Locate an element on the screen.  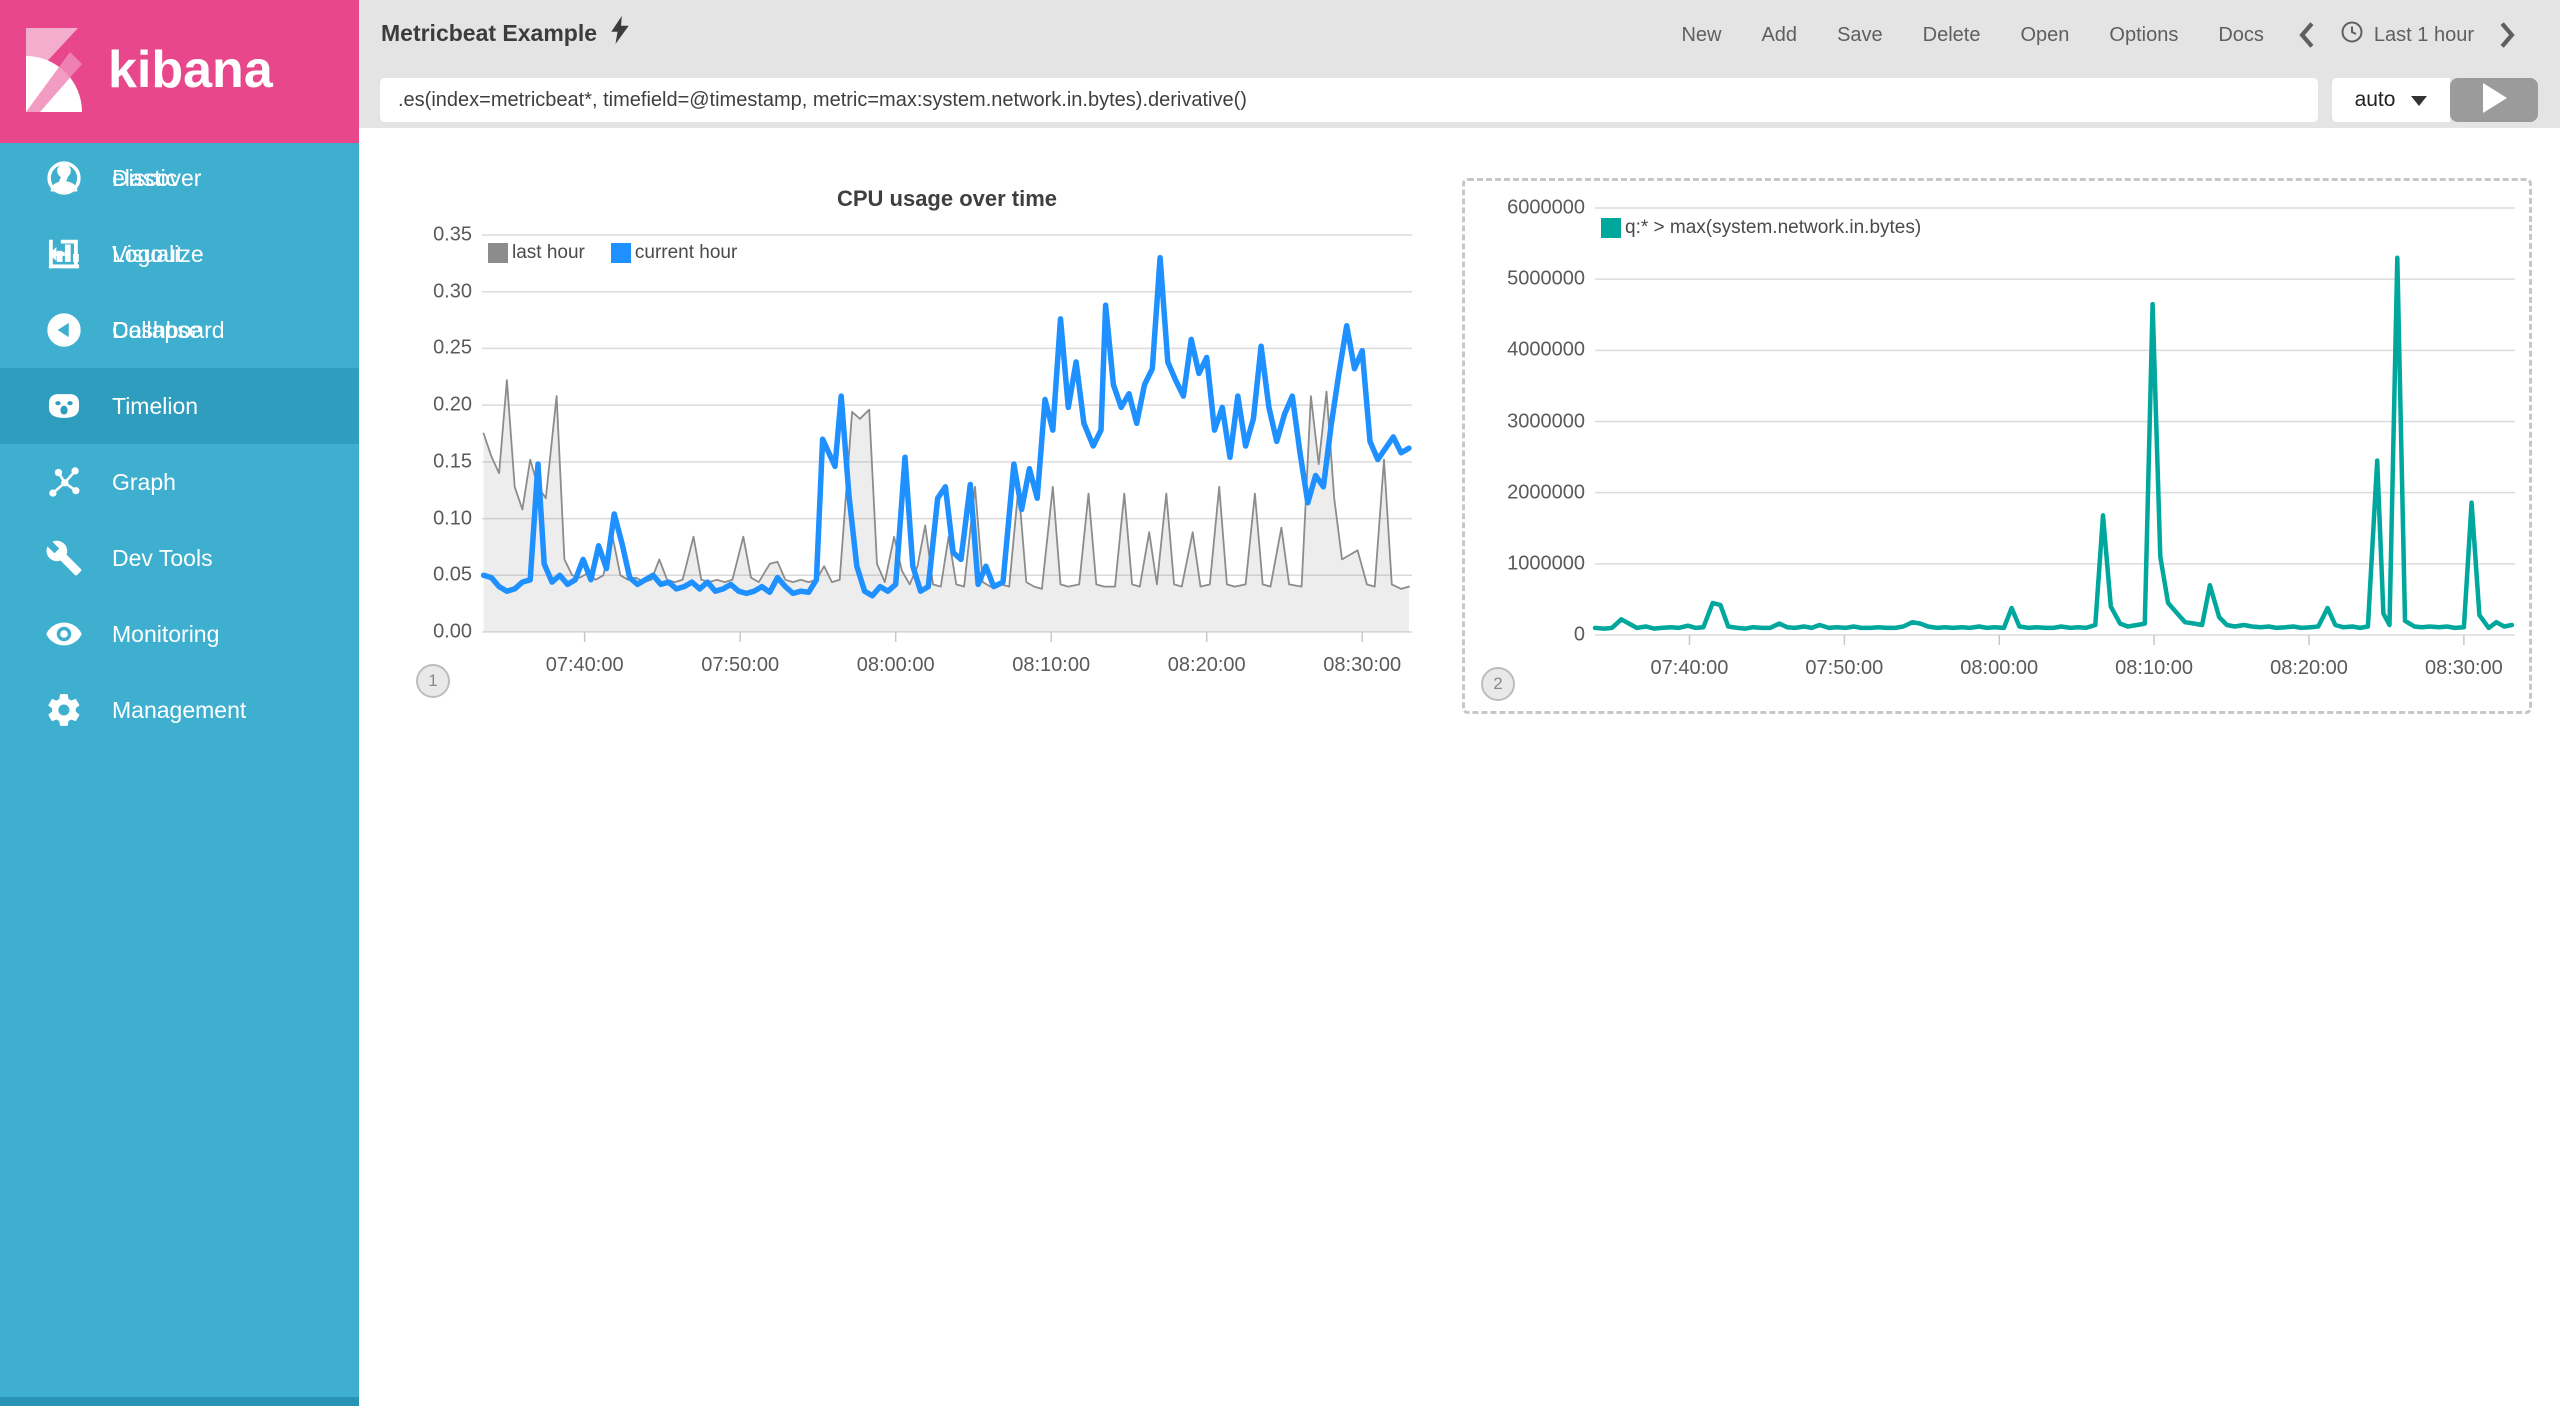
sidebar-item-elastic: elastic is located at coordinates (179, 178).